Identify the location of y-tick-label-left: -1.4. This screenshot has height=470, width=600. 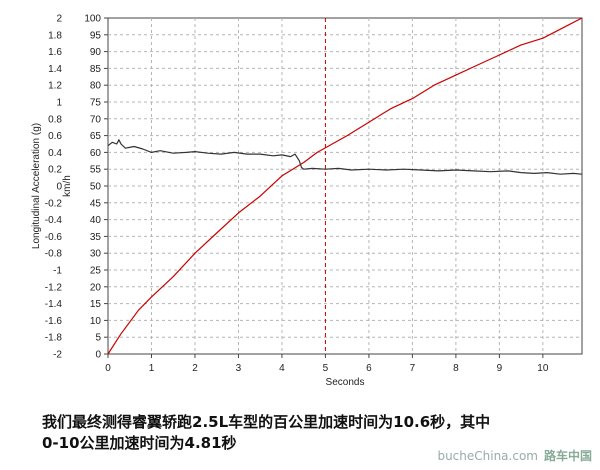
(54, 304).